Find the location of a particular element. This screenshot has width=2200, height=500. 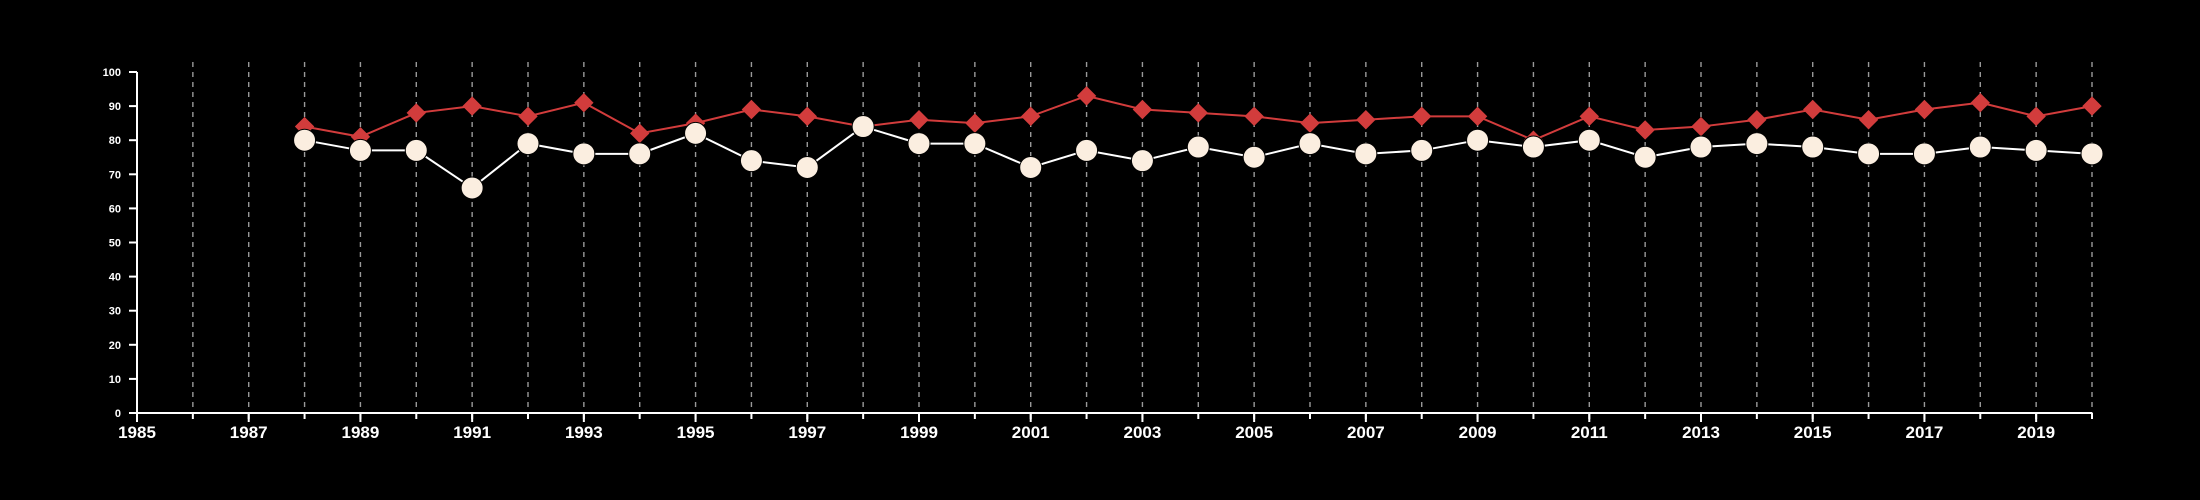

x-tick-label: 2013 is located at coordinates (1701, 432).